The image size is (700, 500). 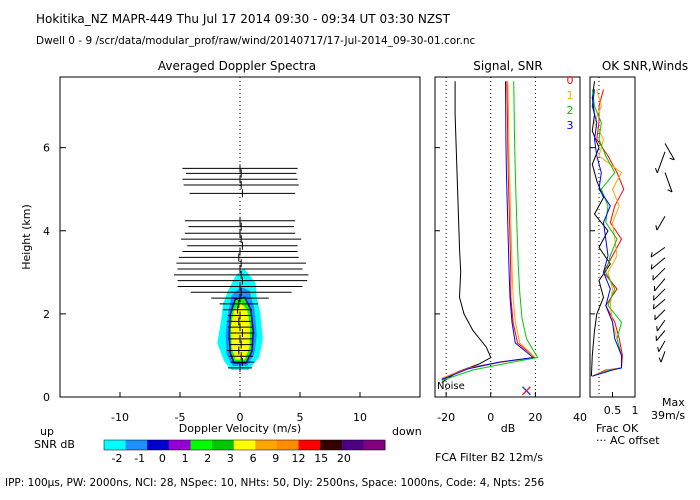 I want to click on colorbar-tick-label: 0, so click(x=162, y=458).